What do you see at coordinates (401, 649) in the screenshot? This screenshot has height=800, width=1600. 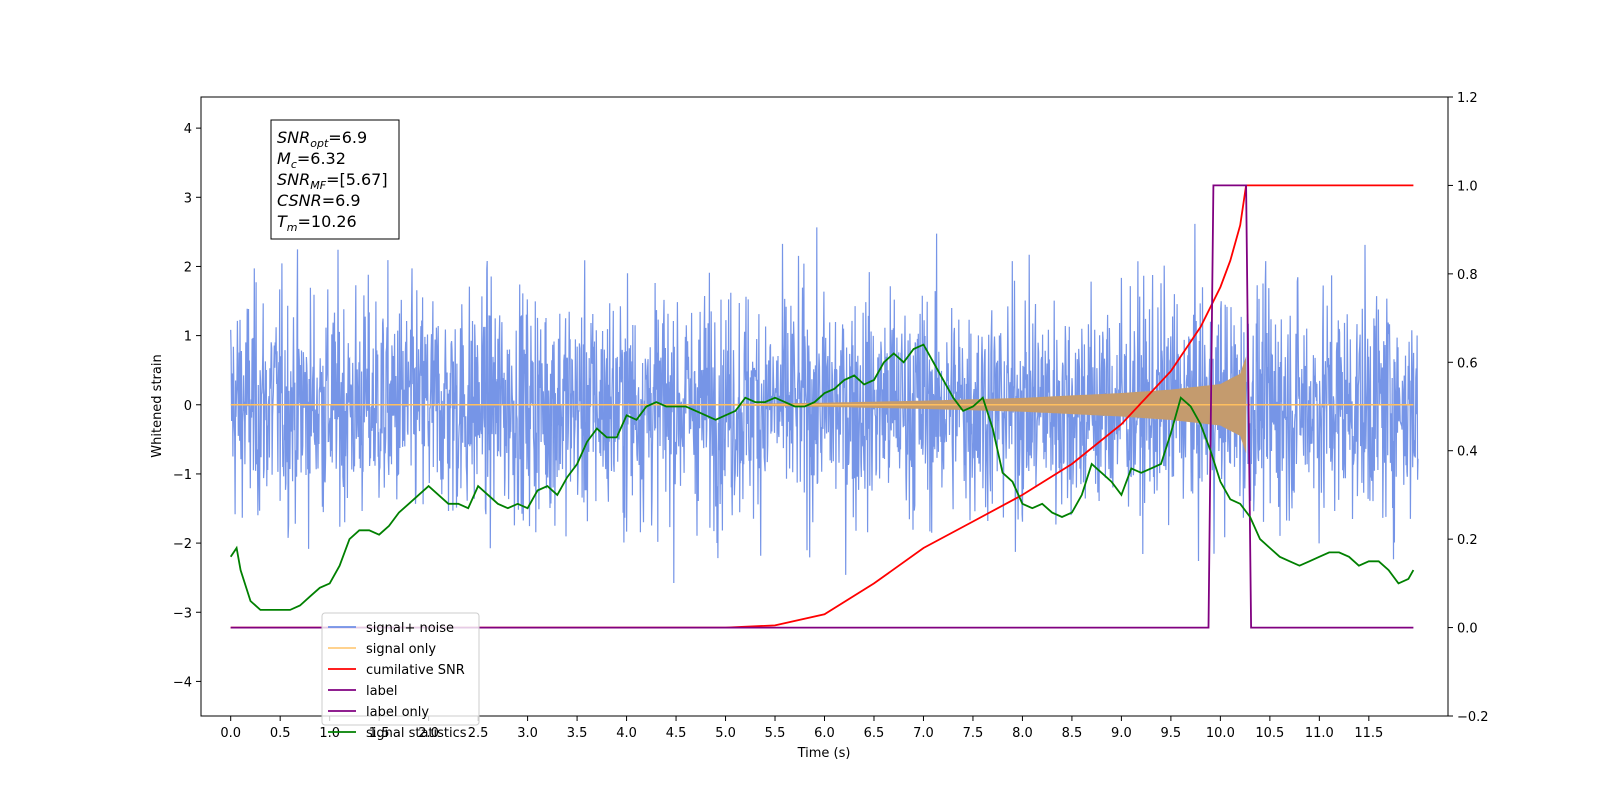 I see `legend-label: signal only` at bounding box center [401, 649].